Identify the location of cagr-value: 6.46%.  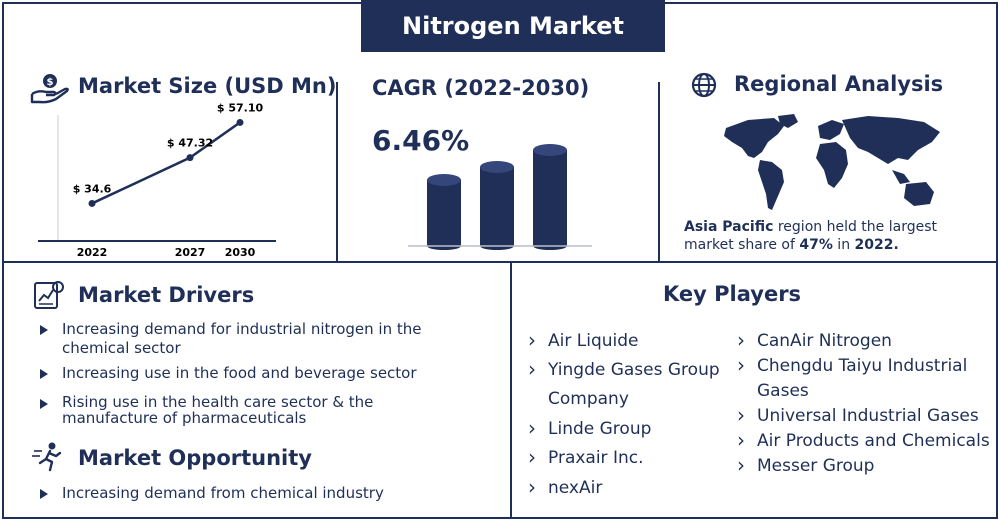
(421, 140).